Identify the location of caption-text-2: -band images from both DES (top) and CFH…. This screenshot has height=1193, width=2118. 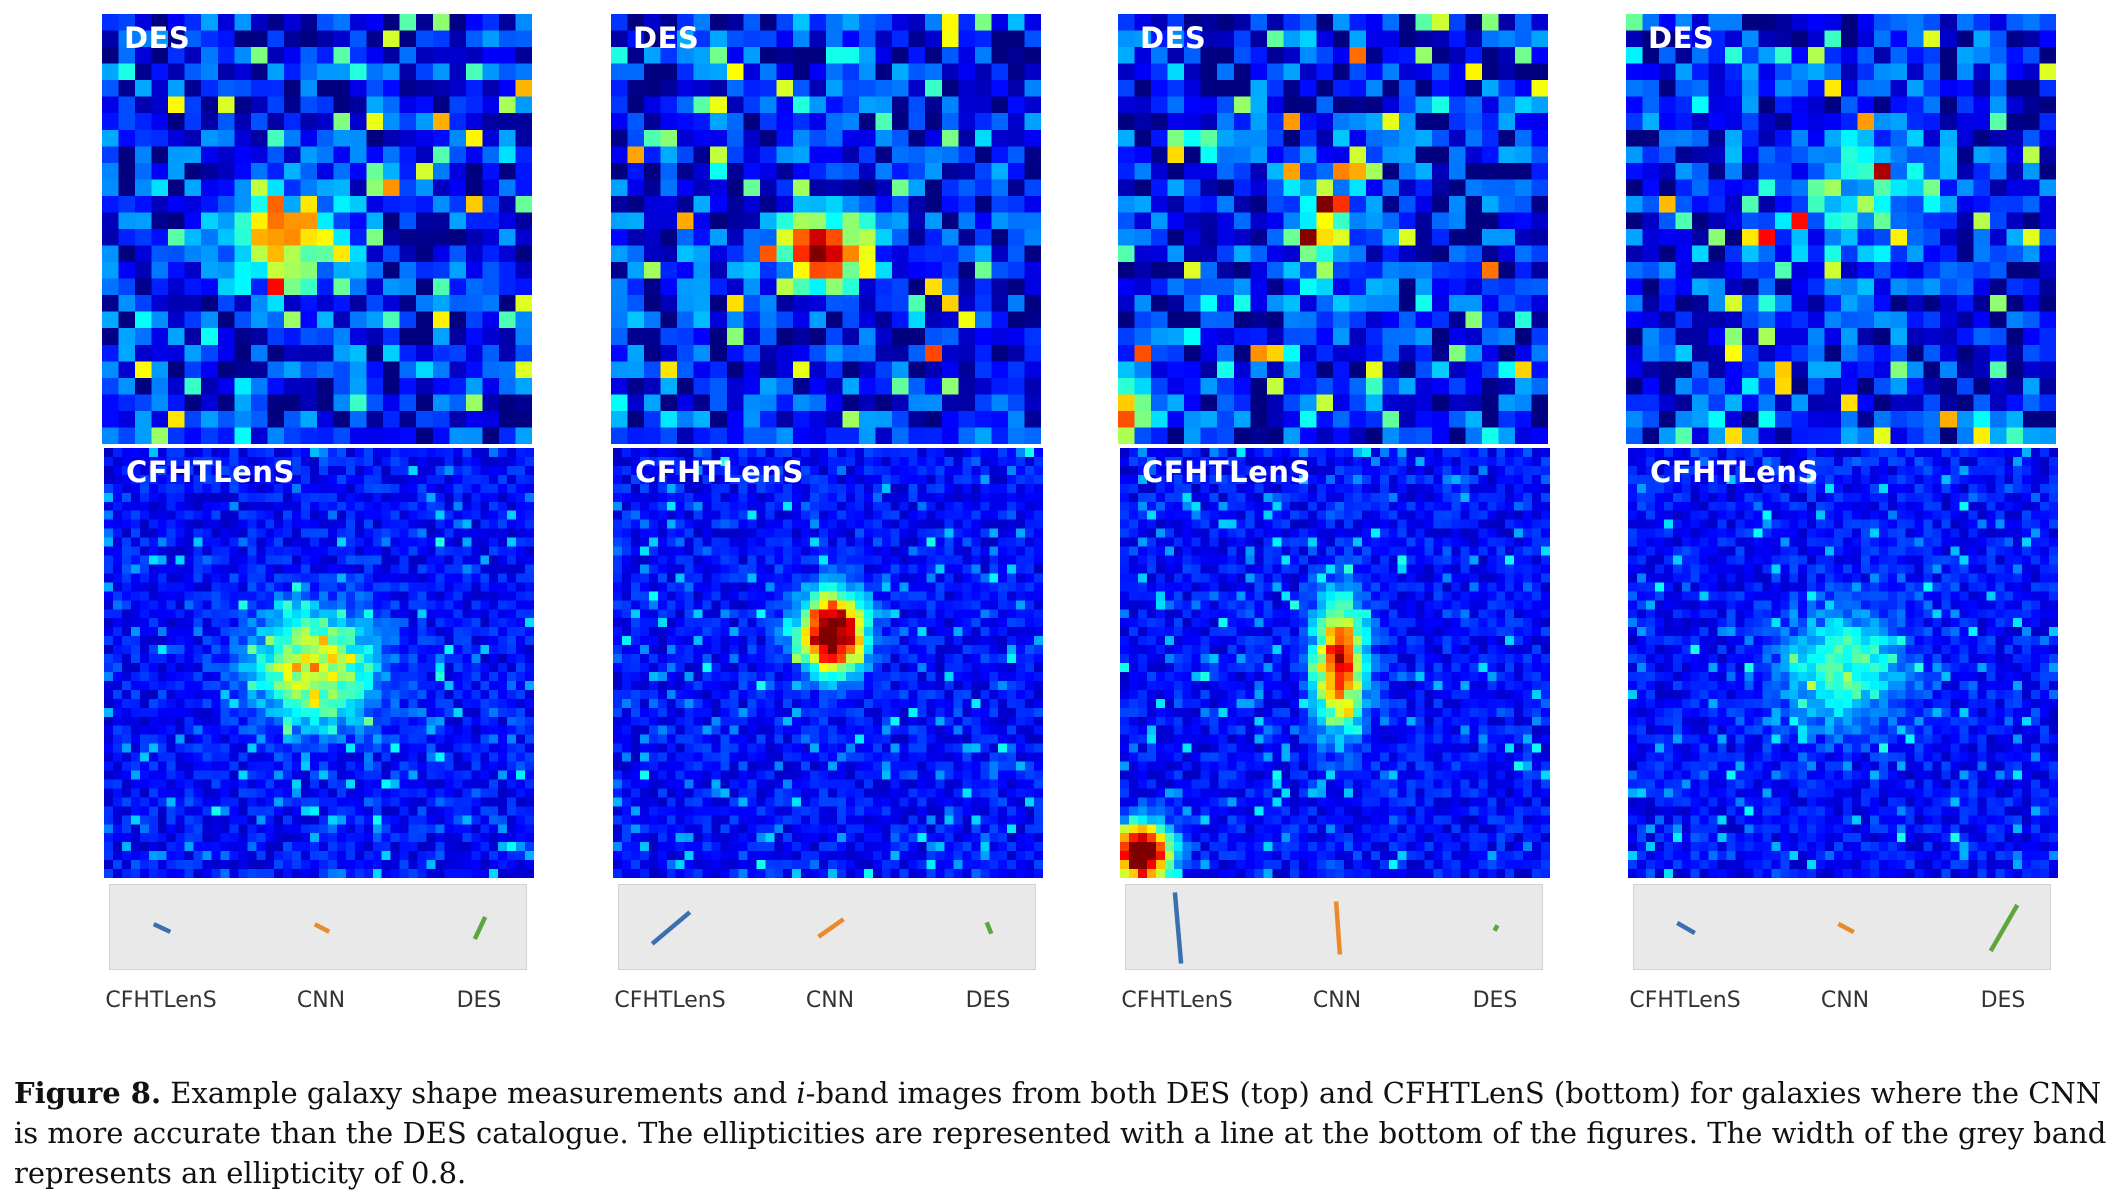
(1060, 1133).